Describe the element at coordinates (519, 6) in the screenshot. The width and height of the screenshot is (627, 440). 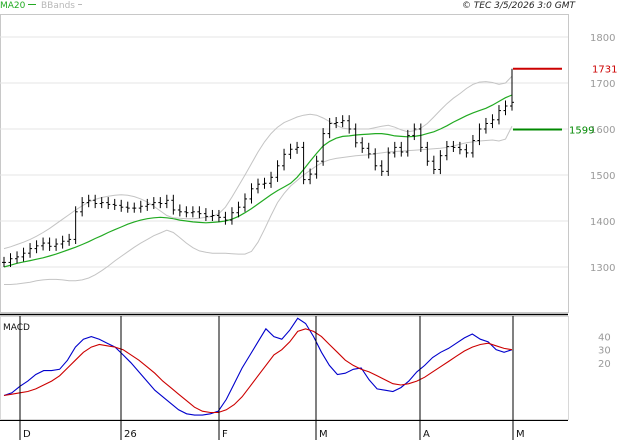
I see `copyright-text: © TEC 3/5/2026 3:0 GMT` at that location.